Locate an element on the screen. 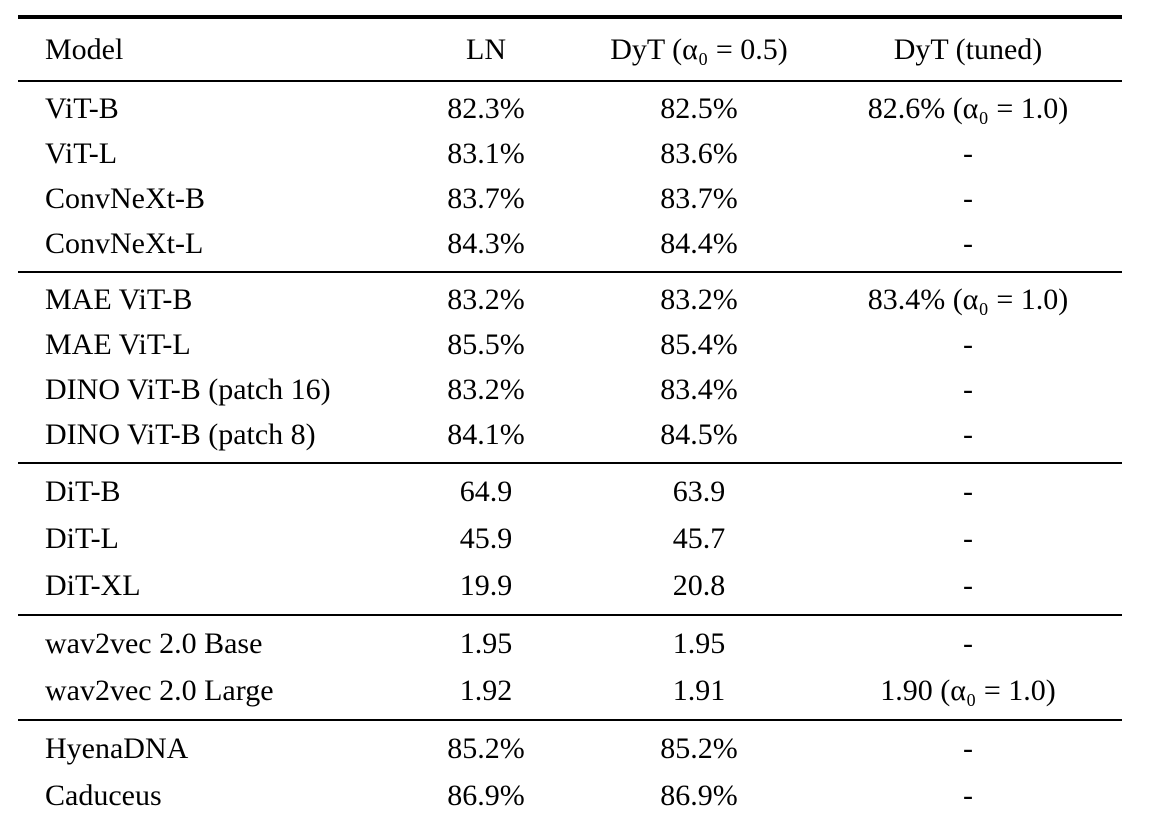  dyt-value-cell: 45.7 is located at coordinates (699, 538).